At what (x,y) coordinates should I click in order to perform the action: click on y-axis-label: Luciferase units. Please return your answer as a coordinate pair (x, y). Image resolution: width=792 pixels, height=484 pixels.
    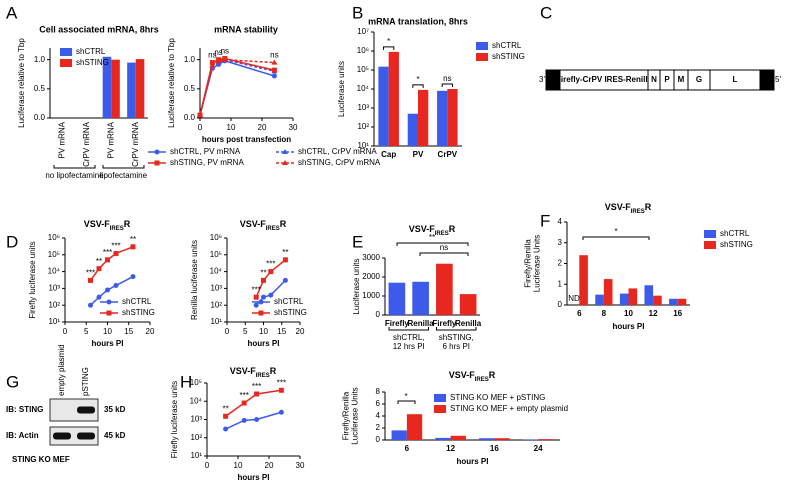
    Looking at the image, I should click on (356, 286).